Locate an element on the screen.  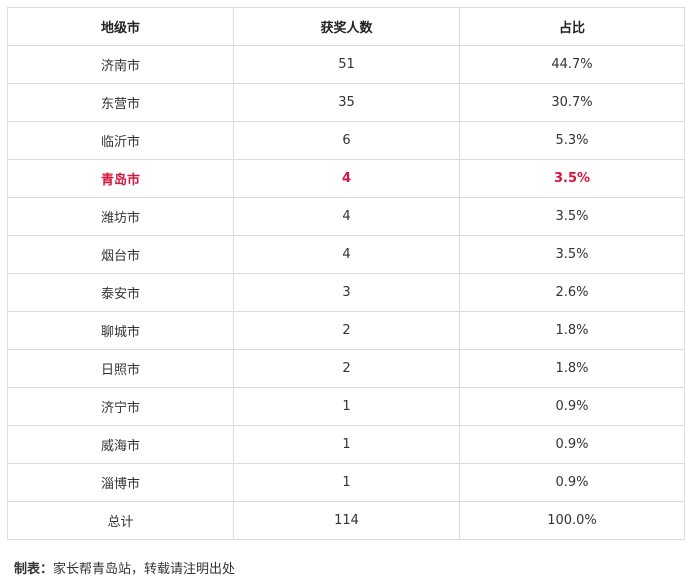
cell-share: 5.3% is located at coordinates (572, 140).